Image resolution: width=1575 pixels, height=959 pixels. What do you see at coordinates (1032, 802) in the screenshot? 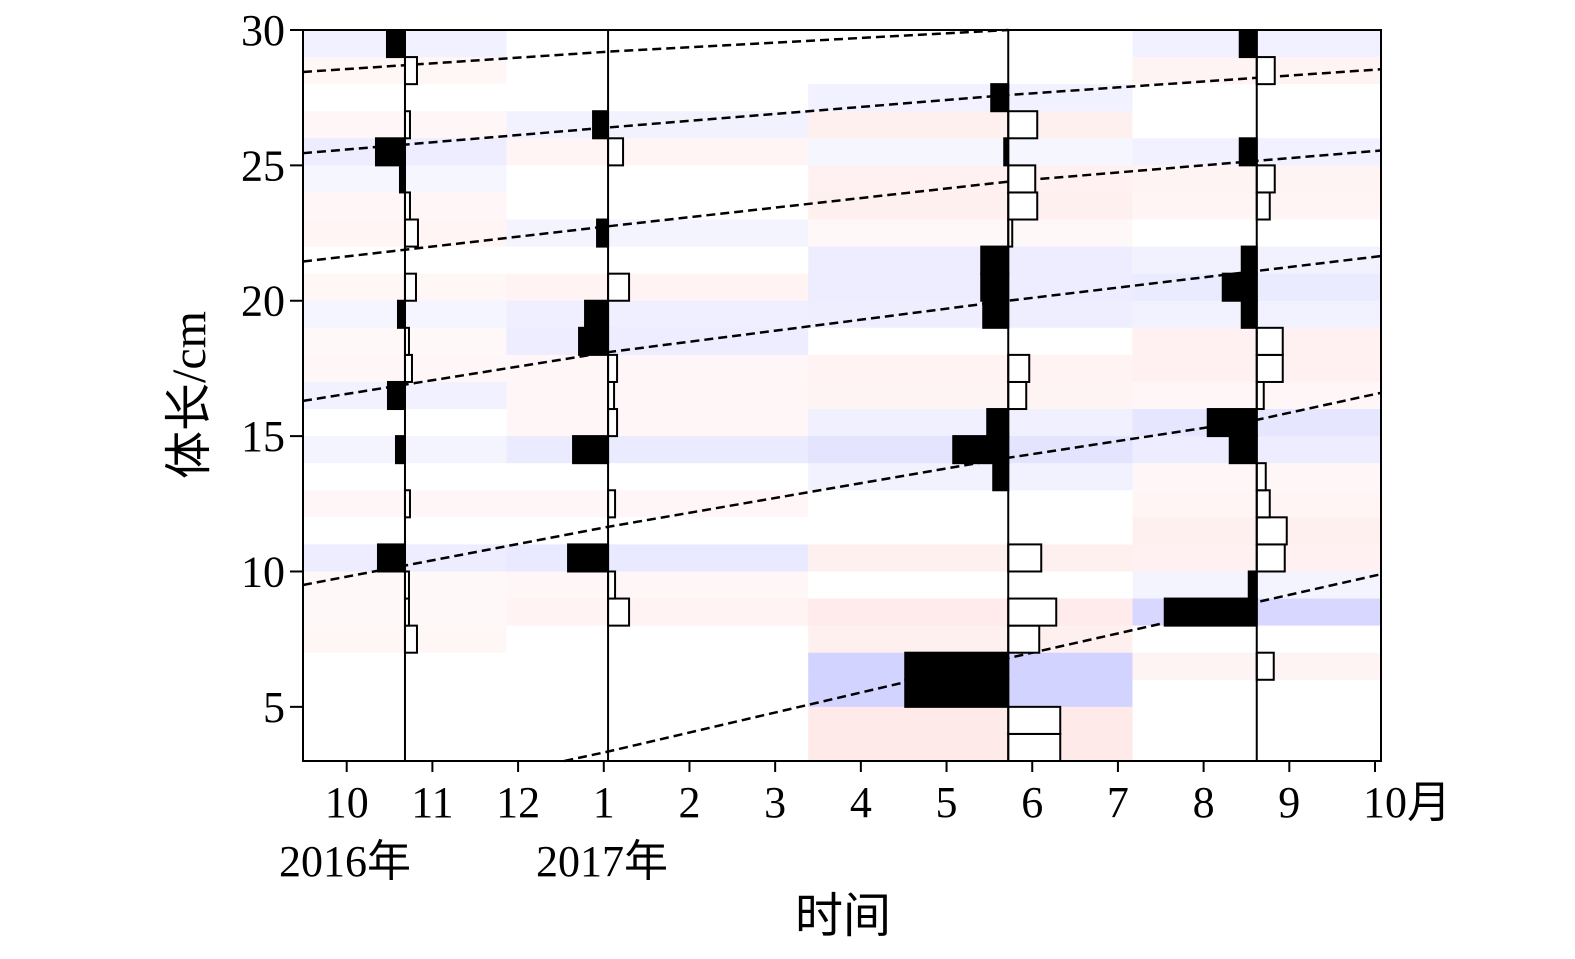
I see `x-tick-label: 6` at bounding box center [1032, 802].